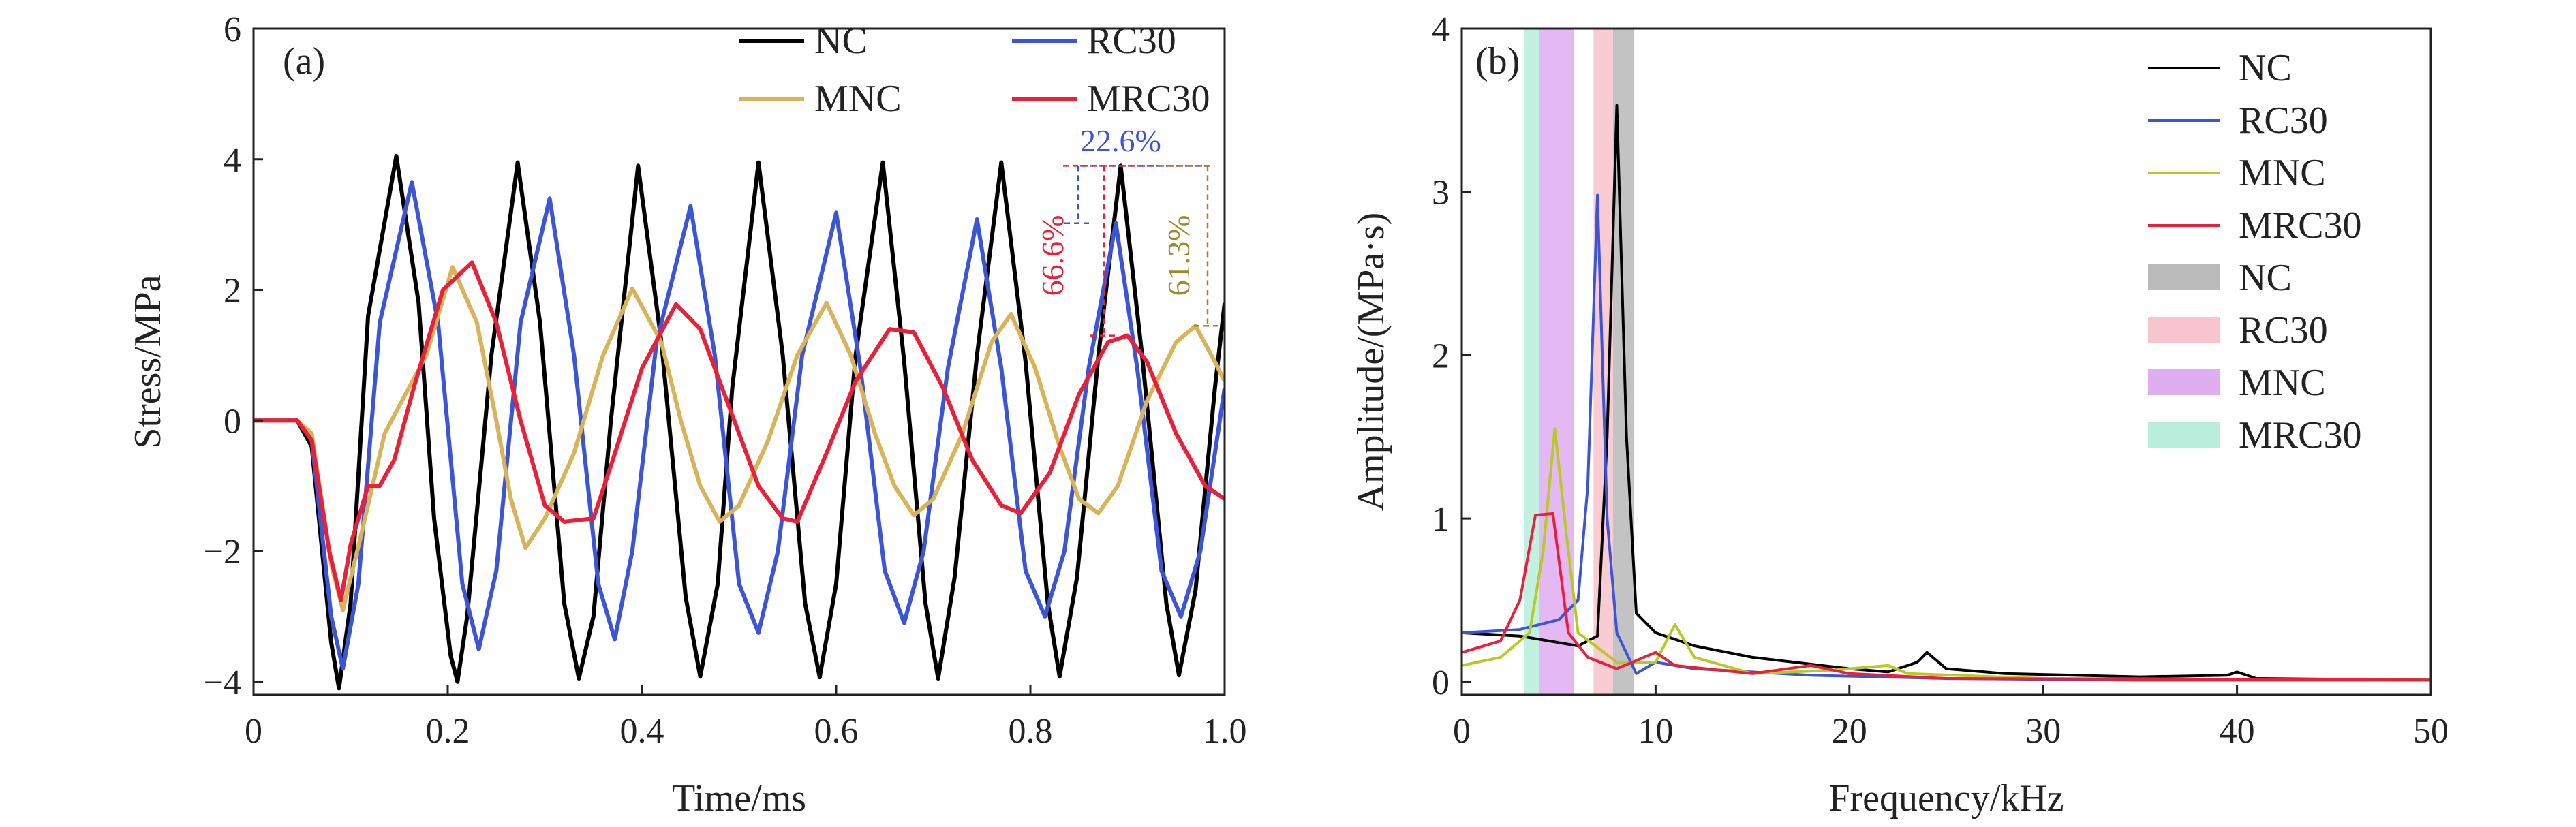  I want to click on legend-swatch-nc, so click(2184, 277).